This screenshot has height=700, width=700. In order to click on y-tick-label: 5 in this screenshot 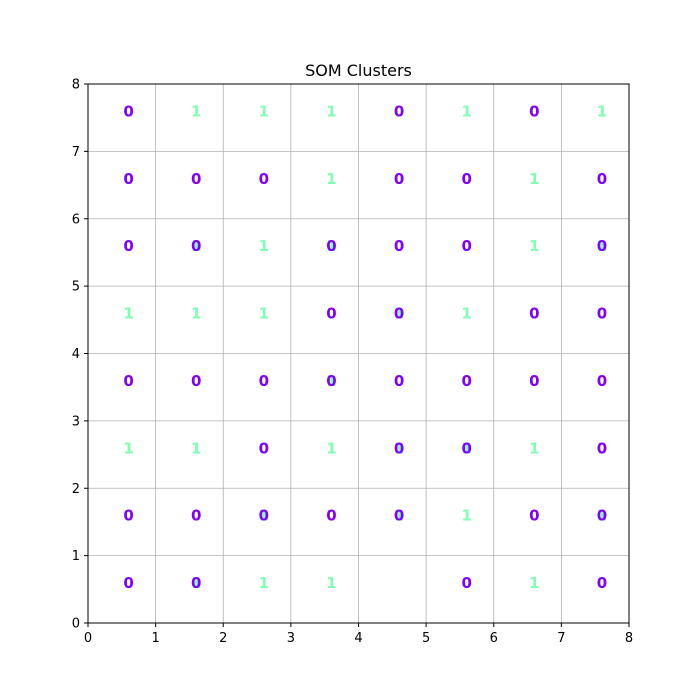, I will do `click(76, 287)`.